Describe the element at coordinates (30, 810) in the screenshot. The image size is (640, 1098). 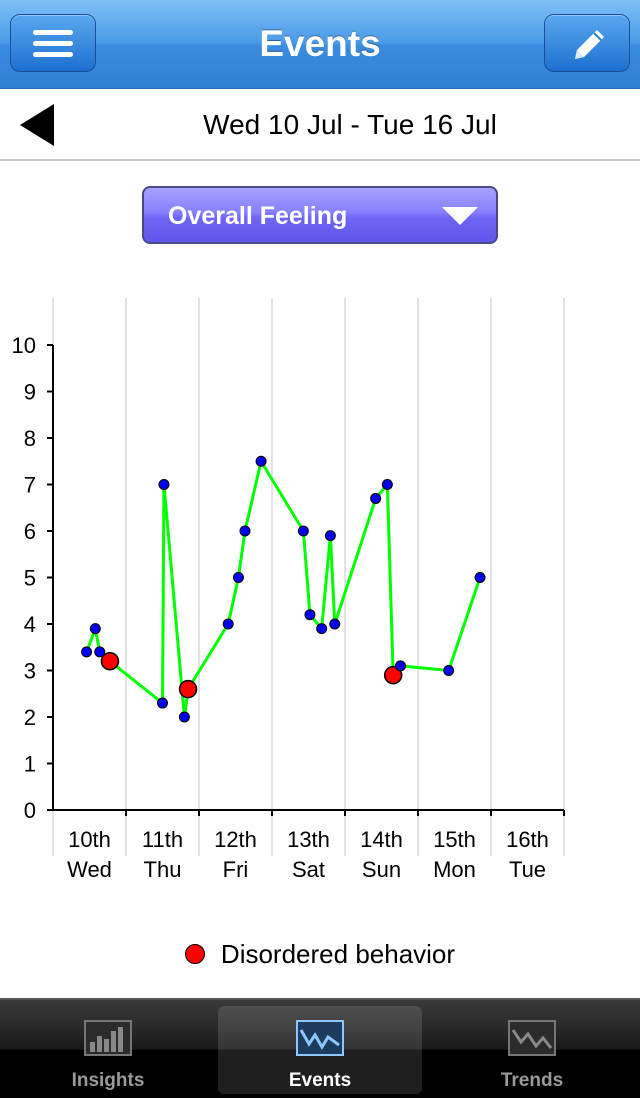
I see `y-tick-label: 0` at that location.